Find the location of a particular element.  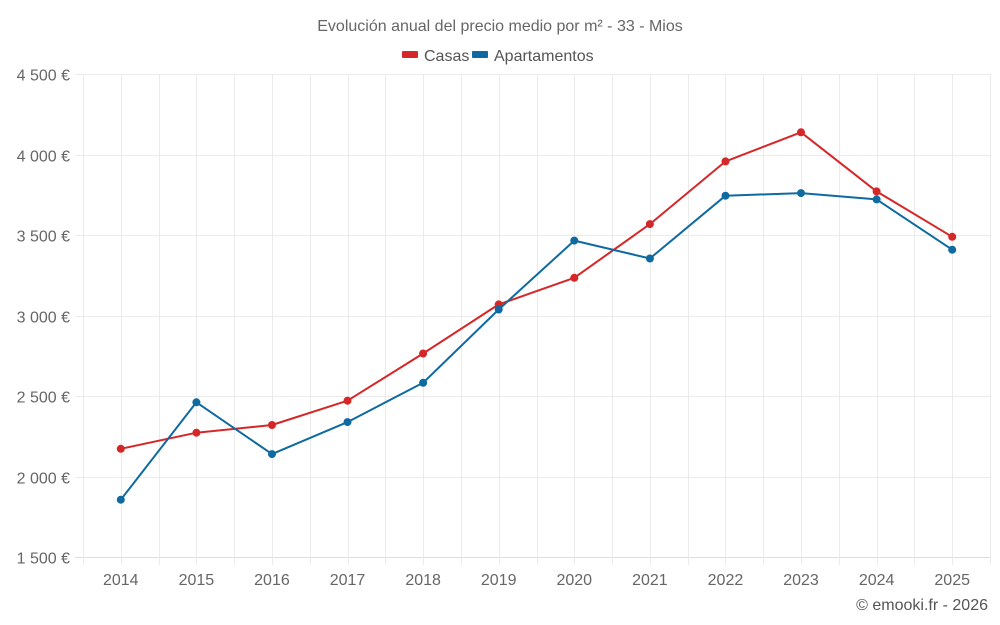

y-tick-label: 2 000 € is located at coordinates (43, 479).